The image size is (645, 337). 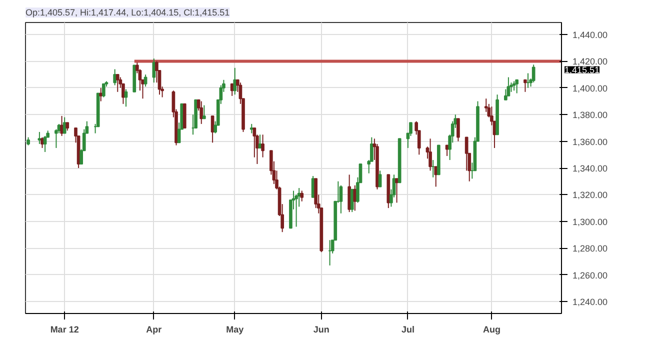 What do you see at coordinates (590, 141) in the screenshot?
I see `y-tick-label: 1,360.00` at bounding box center [590, 141].